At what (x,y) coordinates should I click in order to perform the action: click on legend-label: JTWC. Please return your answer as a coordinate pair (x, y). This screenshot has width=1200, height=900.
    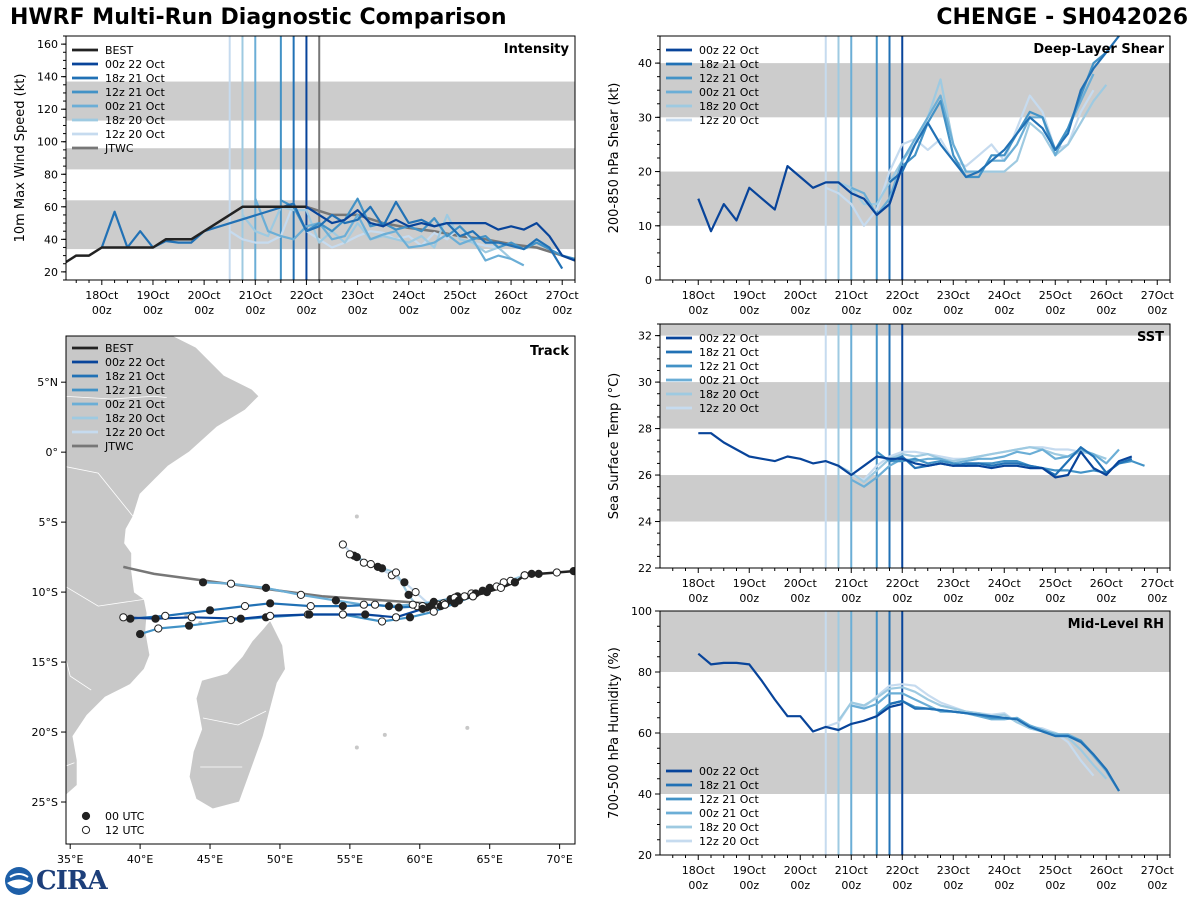
    Looking at the image, I should click on (119, 446).